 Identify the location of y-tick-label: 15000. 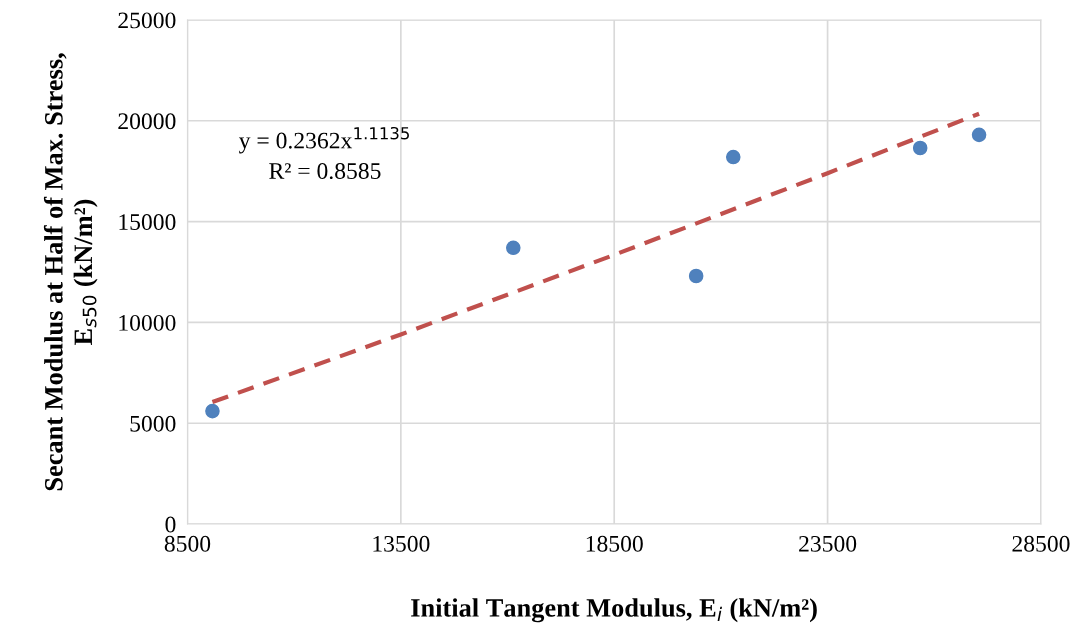
(147, 222).